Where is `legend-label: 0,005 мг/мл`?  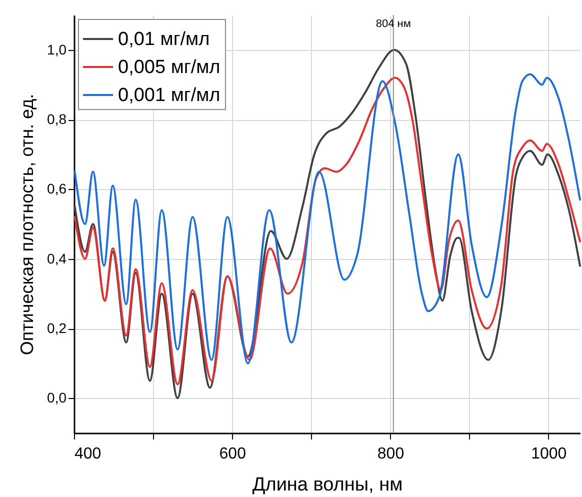 legend-label: 0,005 мг/мл is located at coordinates (169, 67).